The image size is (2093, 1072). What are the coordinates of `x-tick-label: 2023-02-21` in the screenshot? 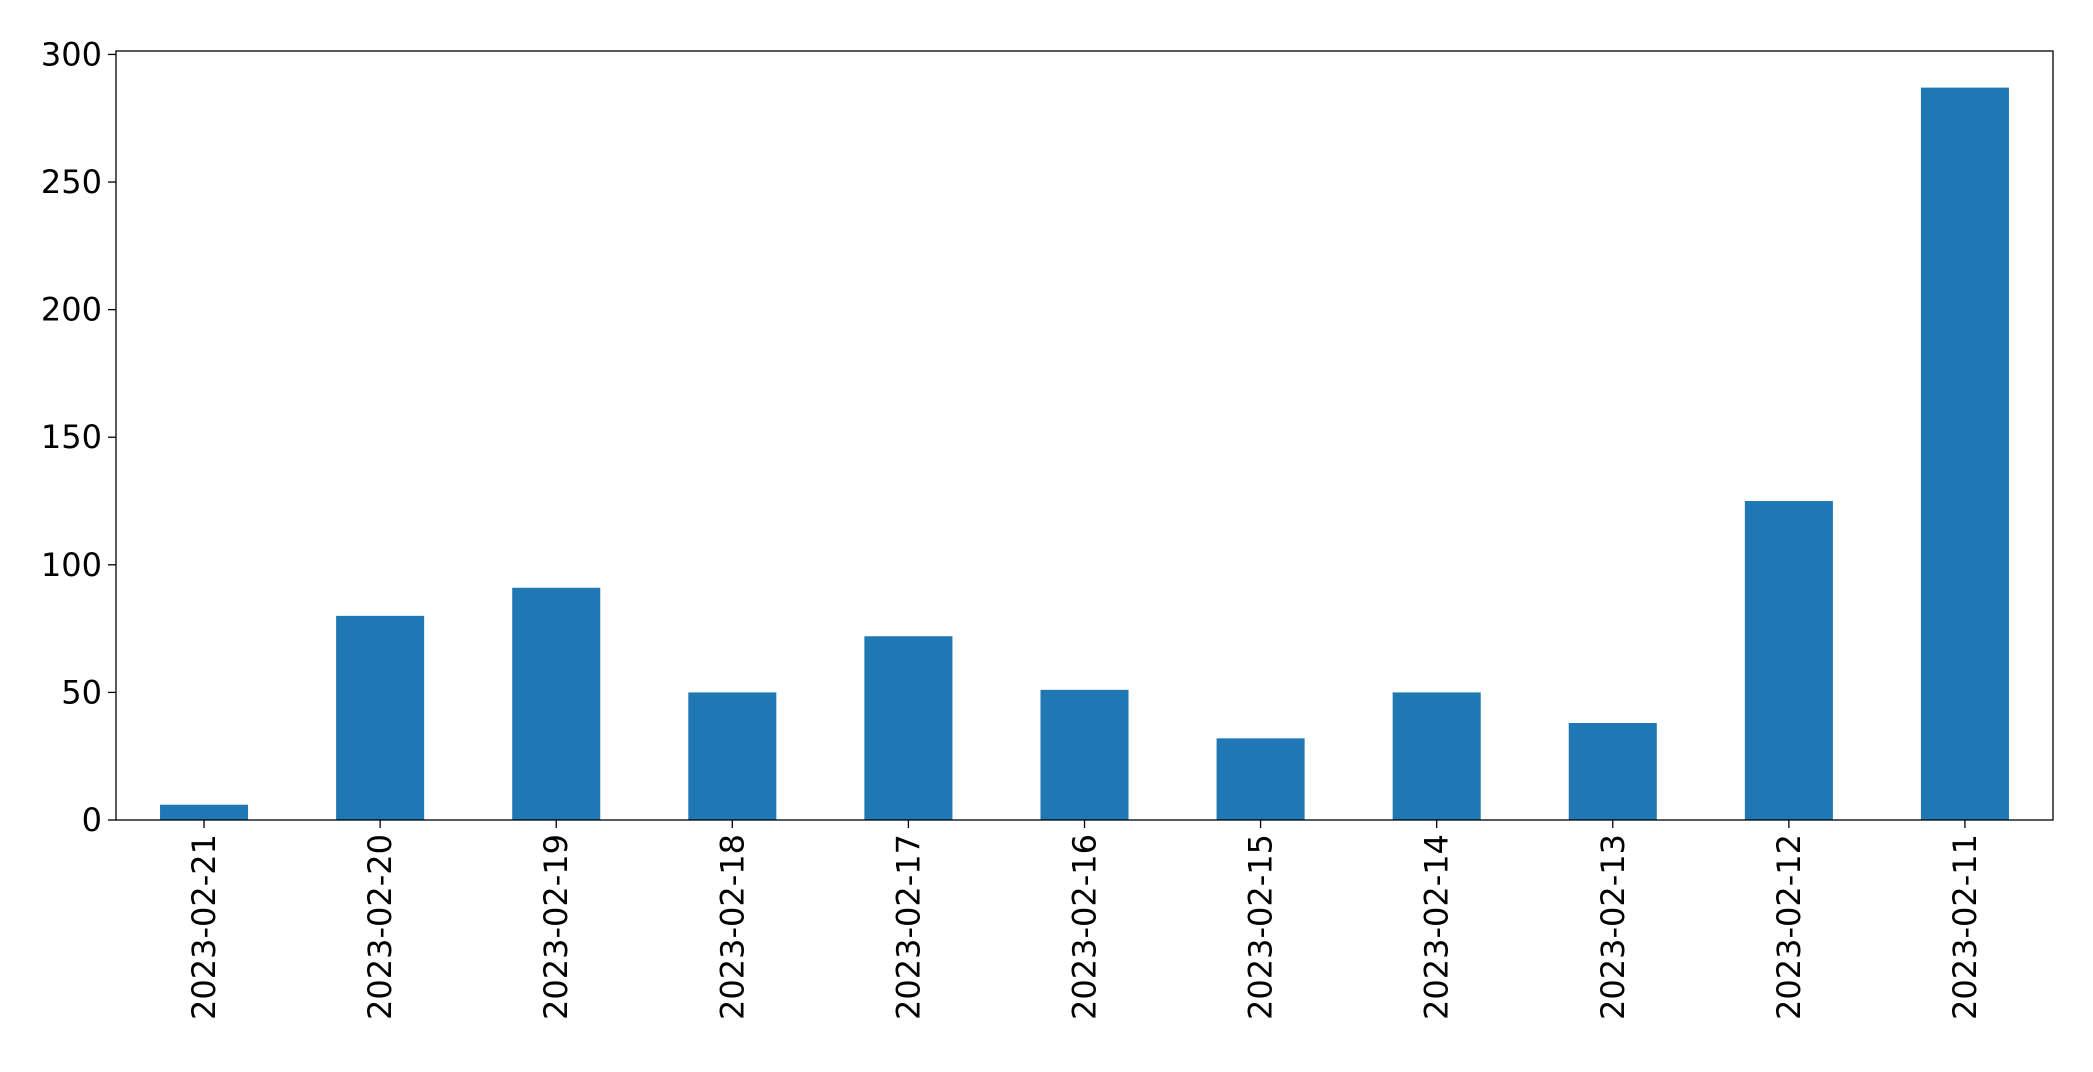 It's located at (204, 927).